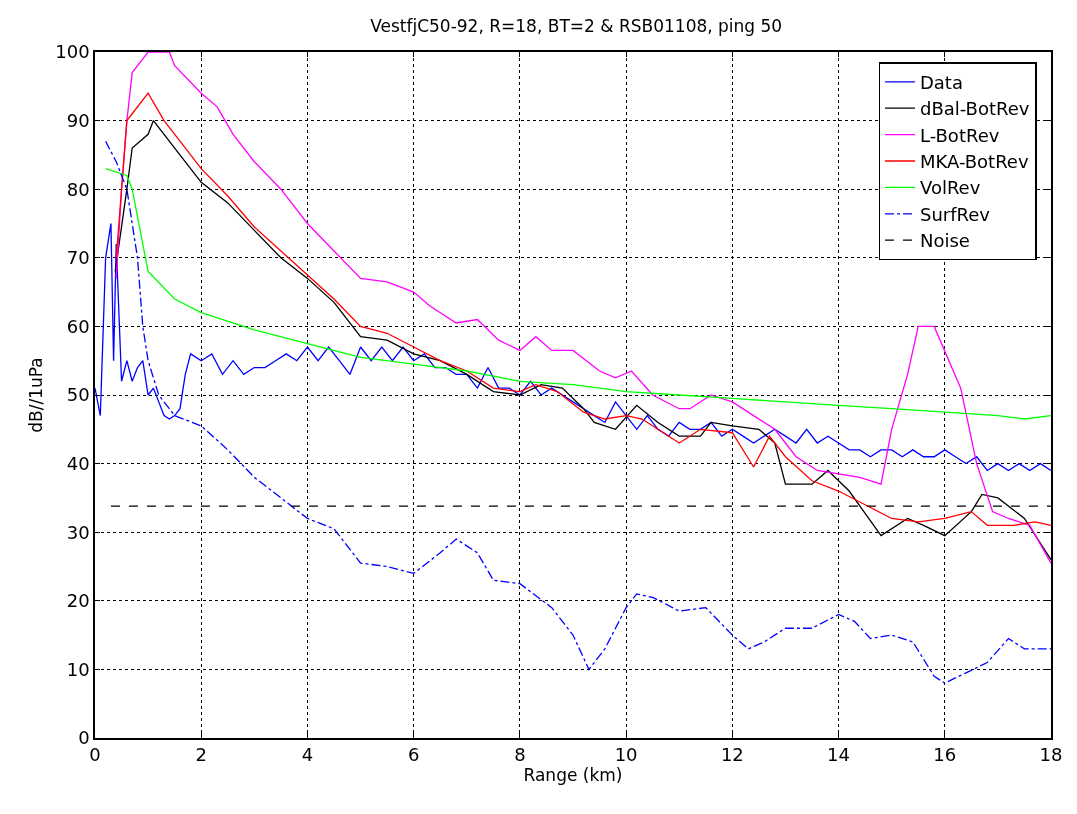  Describe the element at coordinates (945, 755) in the screenshot. I see `x-tick-label: 16` at that location.